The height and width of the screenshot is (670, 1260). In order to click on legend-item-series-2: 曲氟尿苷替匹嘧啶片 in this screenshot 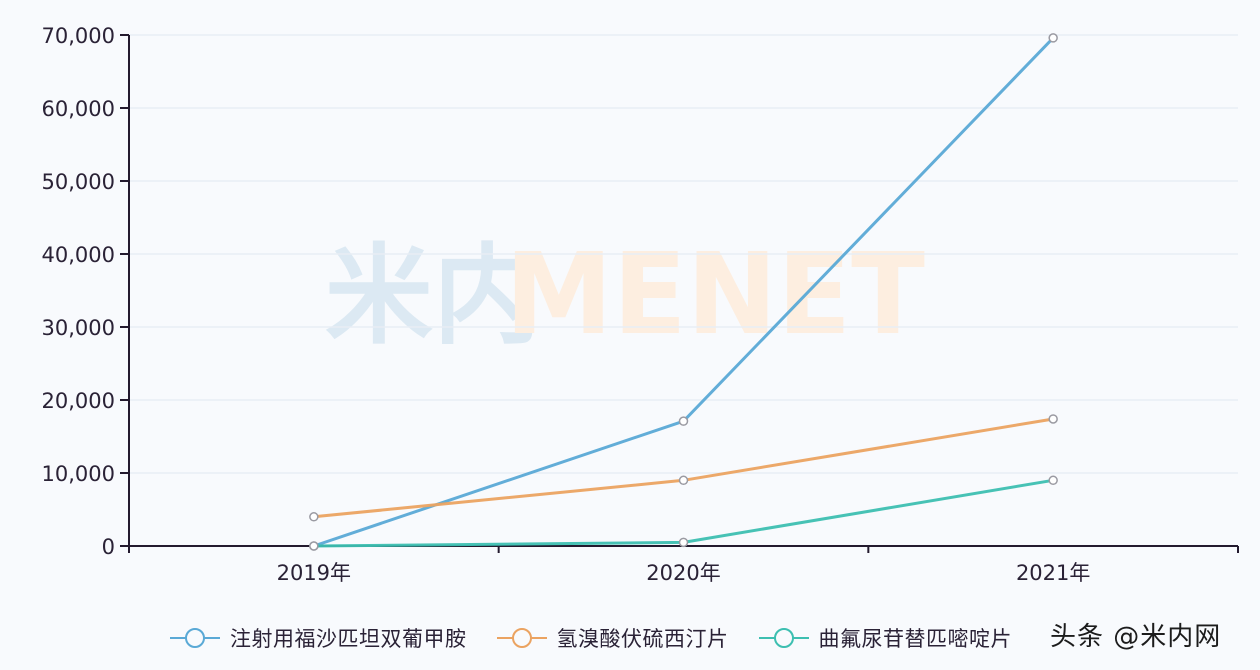, I will do `click(885, 638)`.